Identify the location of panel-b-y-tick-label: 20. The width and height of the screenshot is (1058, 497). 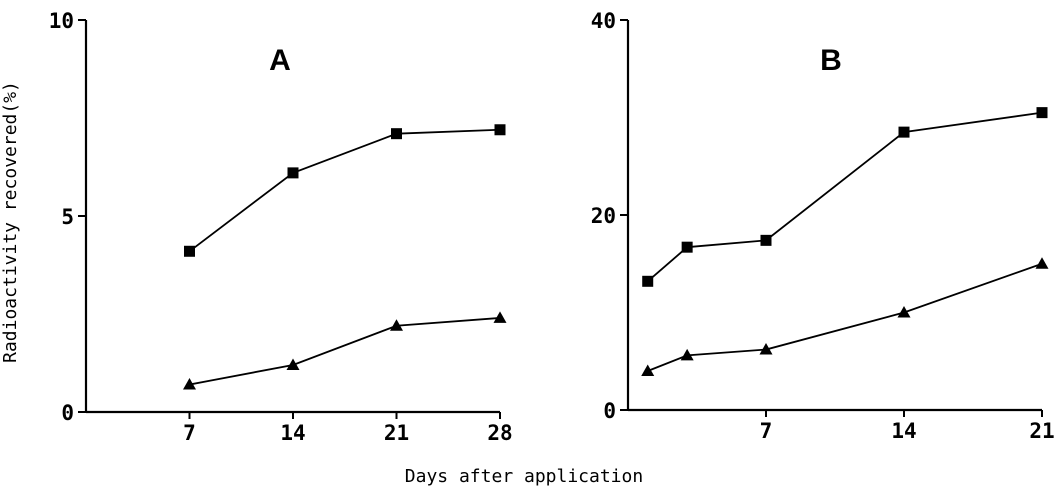
(603, 216).